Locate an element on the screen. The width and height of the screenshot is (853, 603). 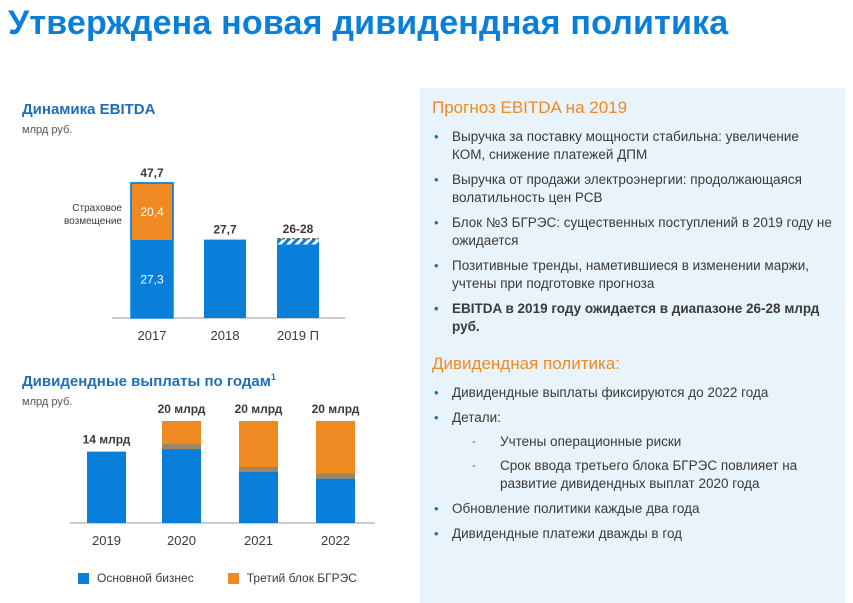
ebitda-bar-outline is located at coordinates (152, 250).